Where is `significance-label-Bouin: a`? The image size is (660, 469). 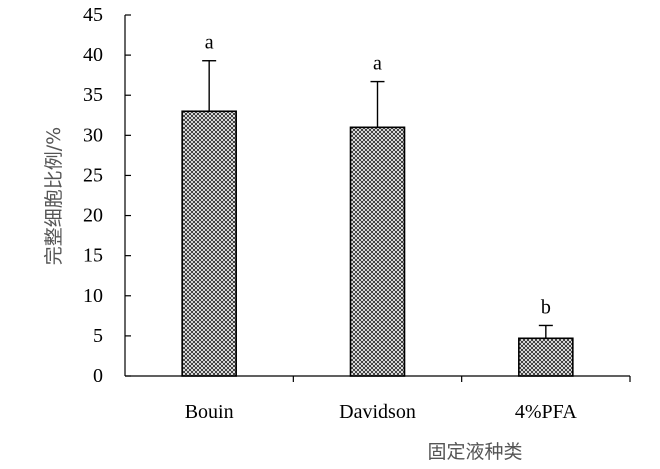
significance-label-Bouin: a is located at coordinates (209, 43).